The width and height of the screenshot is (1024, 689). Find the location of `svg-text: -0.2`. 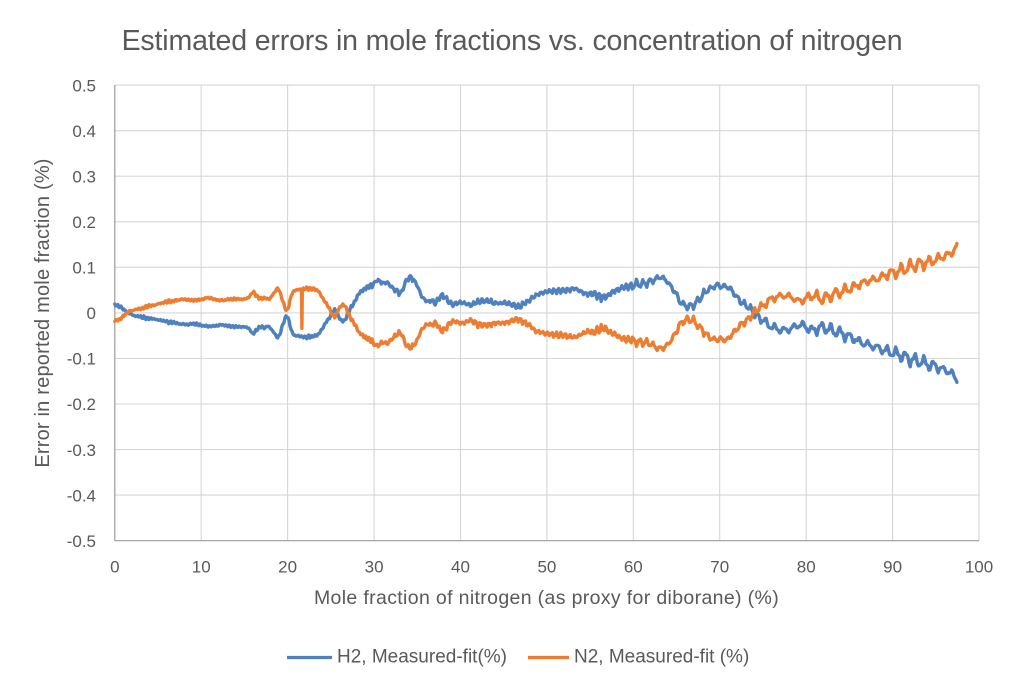

svg-text: -0.2 is located at coordinates (81, 404).